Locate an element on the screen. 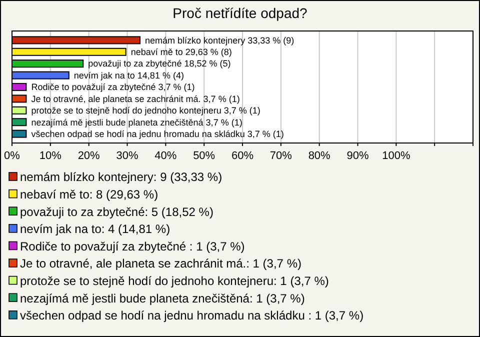 The image size is (480, 337). x-tick-label: 50% is located at coordinates (204, 156).